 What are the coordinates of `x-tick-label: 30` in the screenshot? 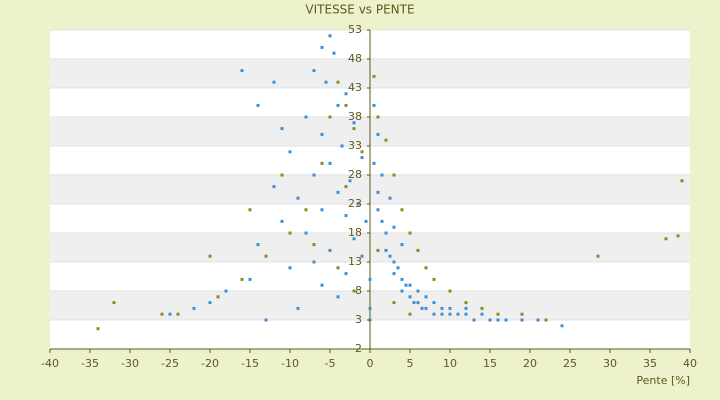 It's located at (610, 363).